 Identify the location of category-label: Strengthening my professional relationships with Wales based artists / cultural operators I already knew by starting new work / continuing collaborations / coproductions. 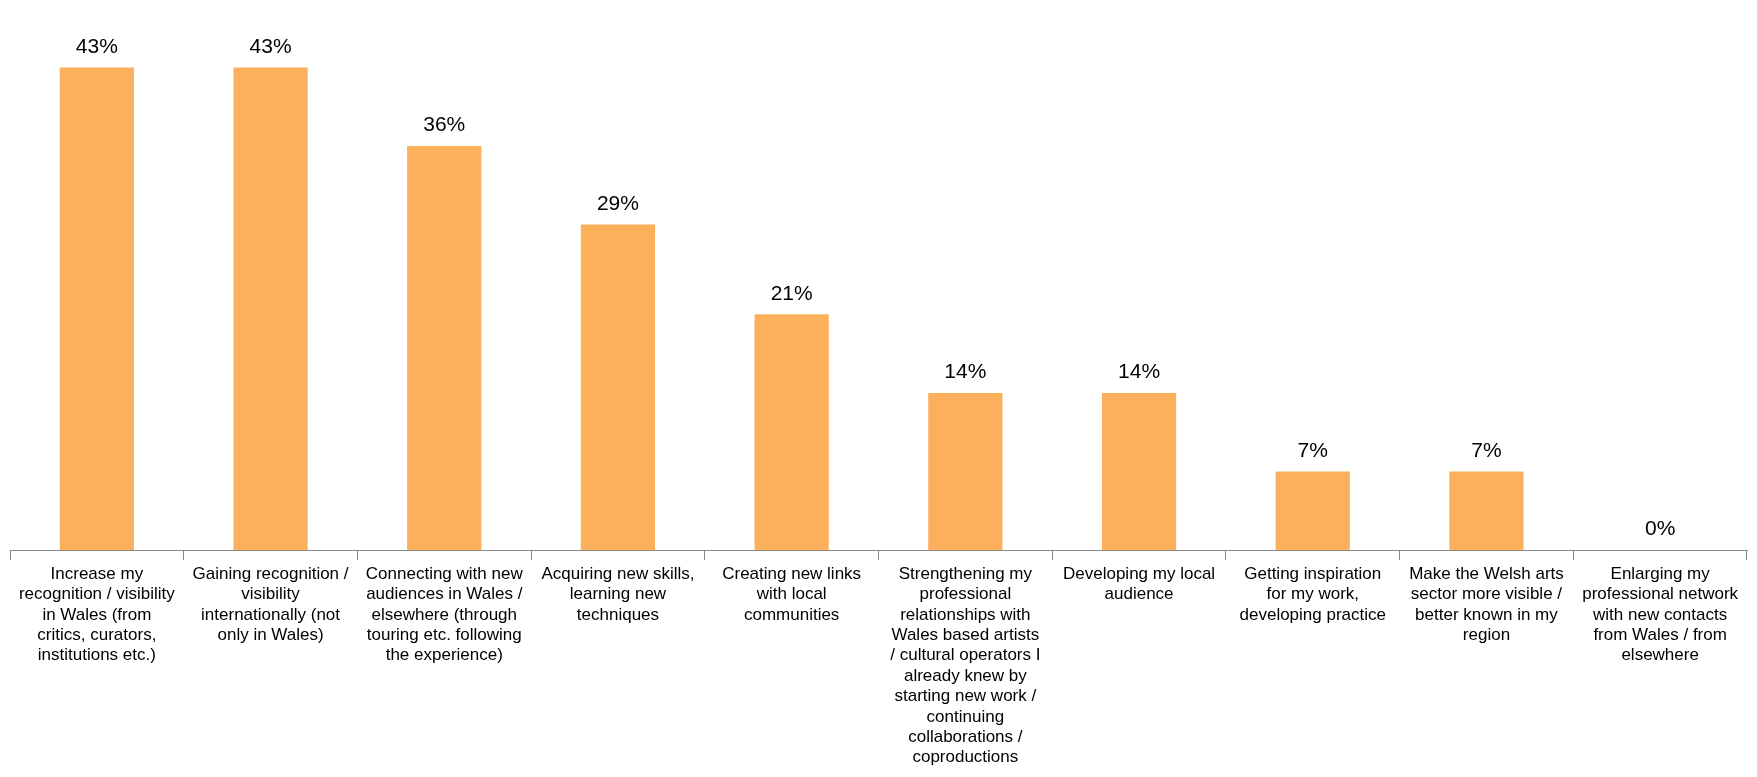
(965, 665).